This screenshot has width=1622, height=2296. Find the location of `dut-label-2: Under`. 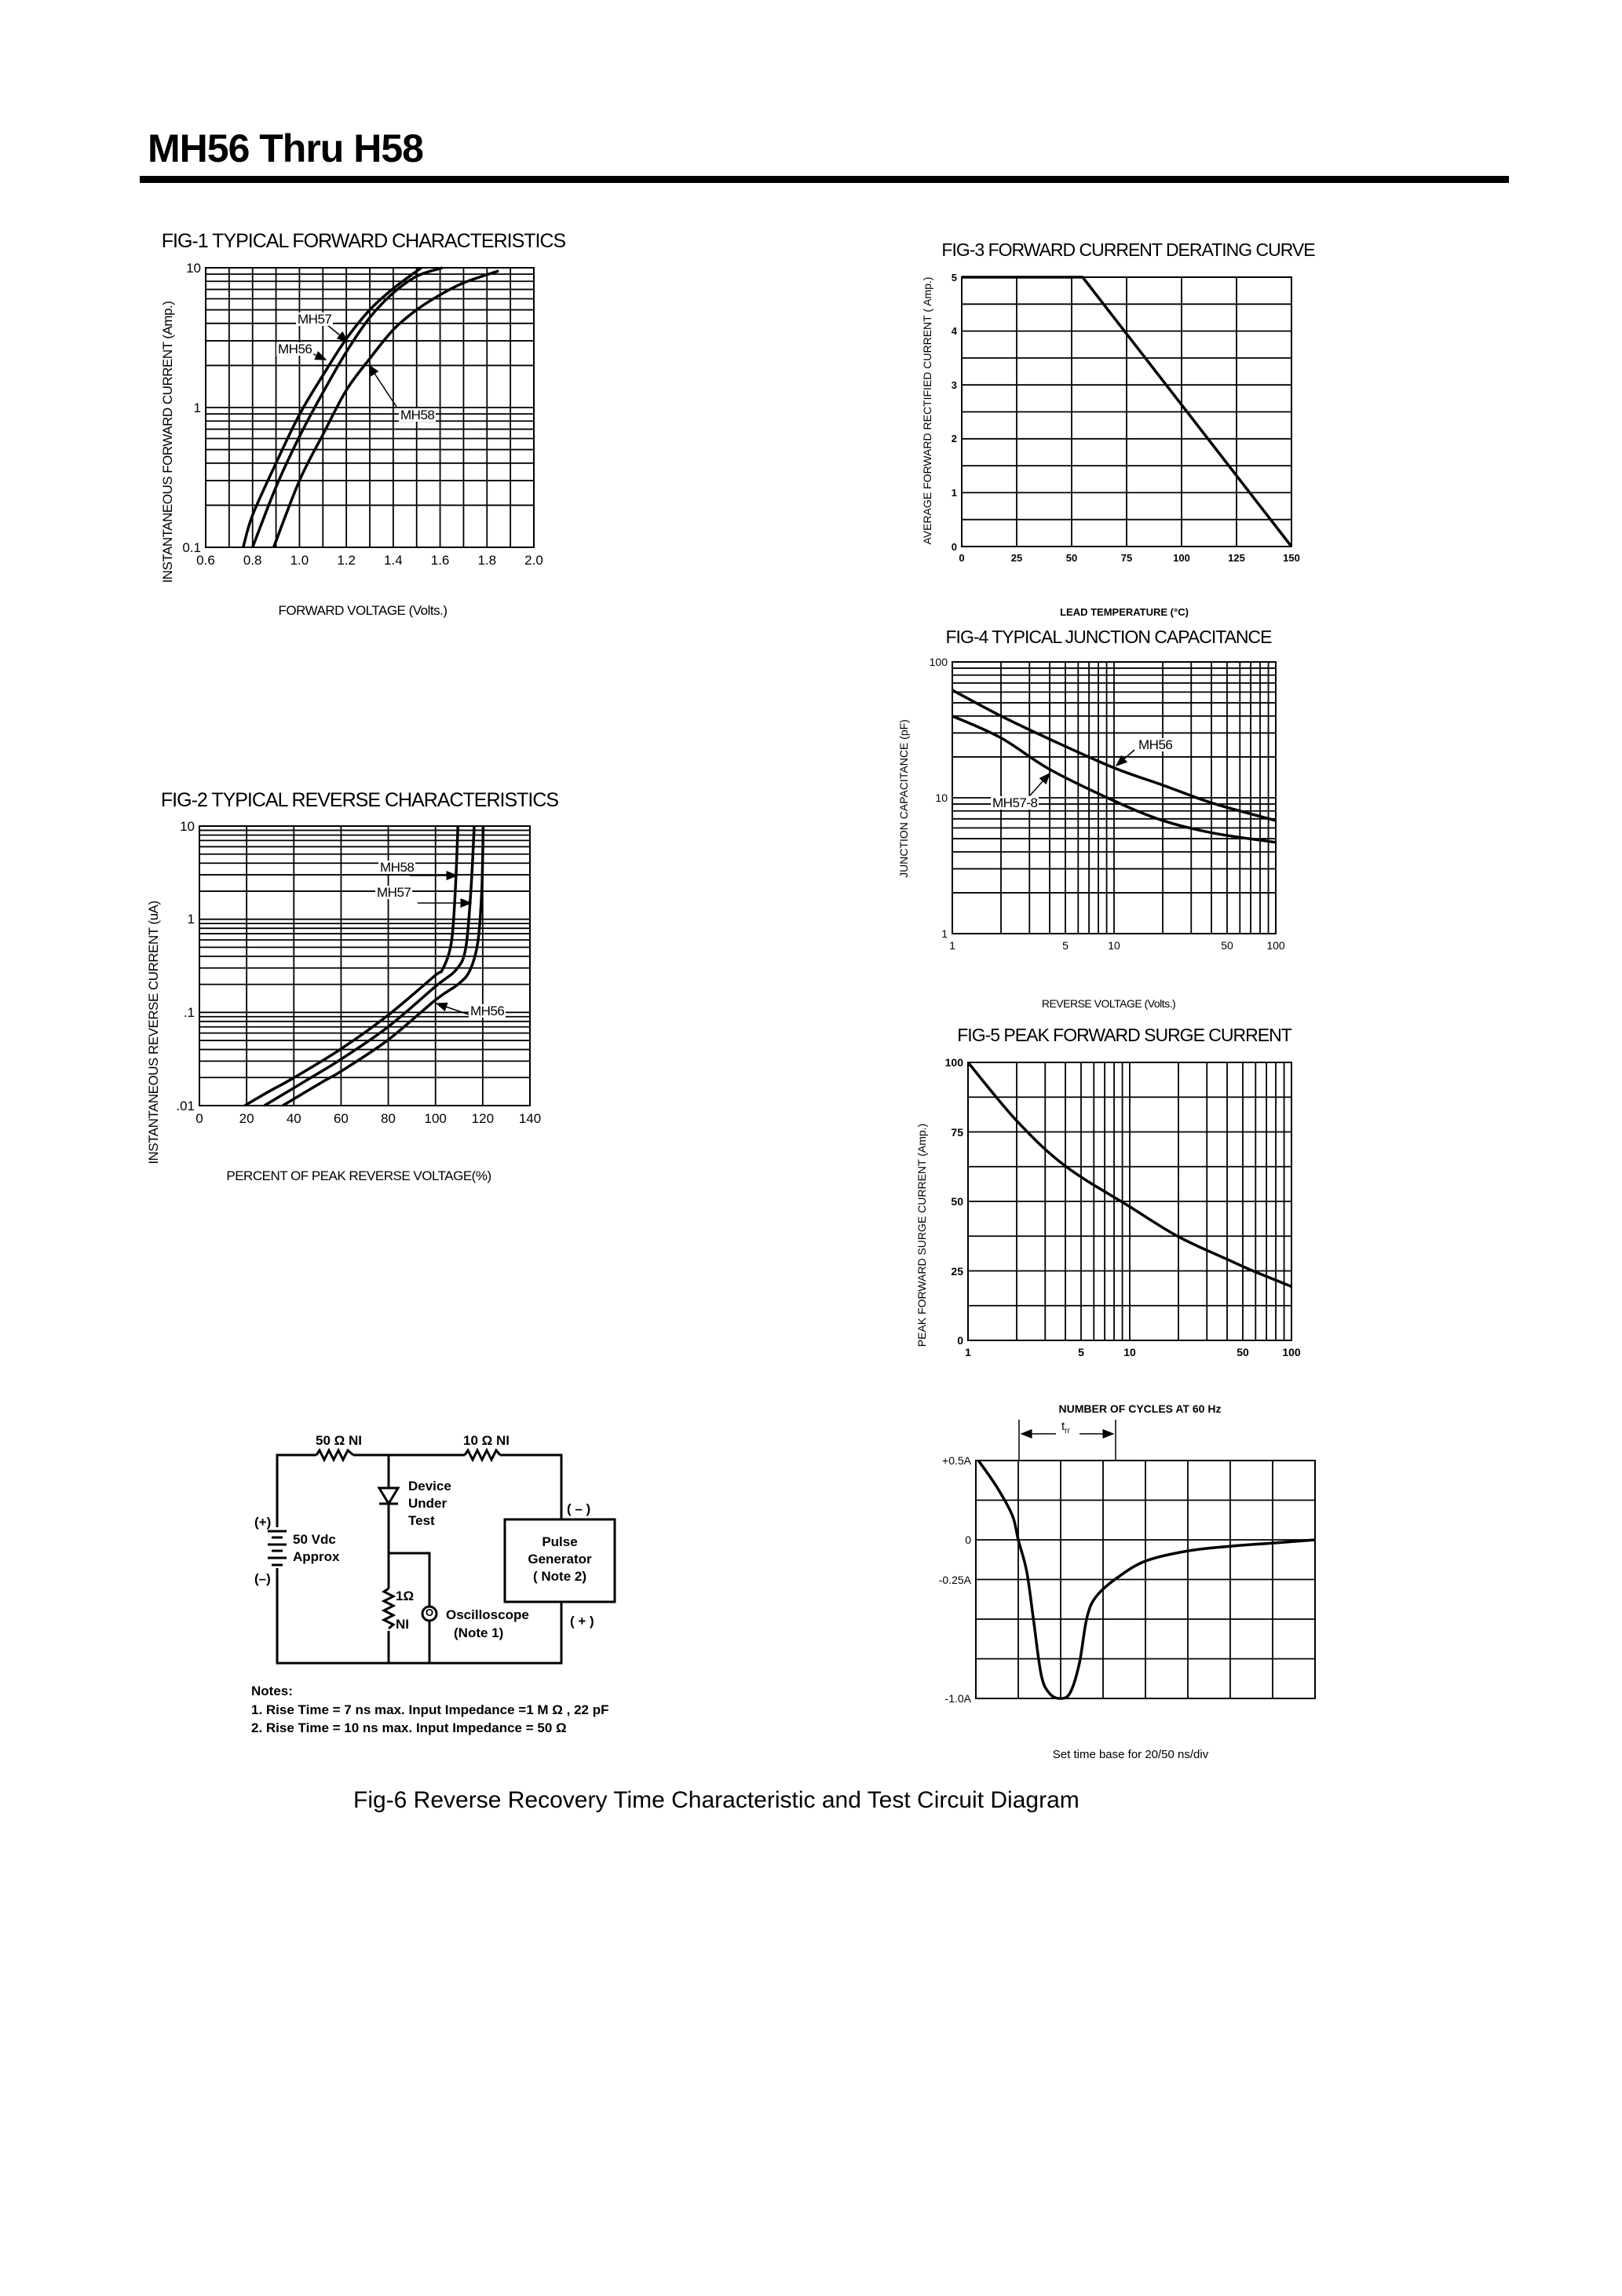

dut-label-2: Under is located at coordinates (428, 1504).